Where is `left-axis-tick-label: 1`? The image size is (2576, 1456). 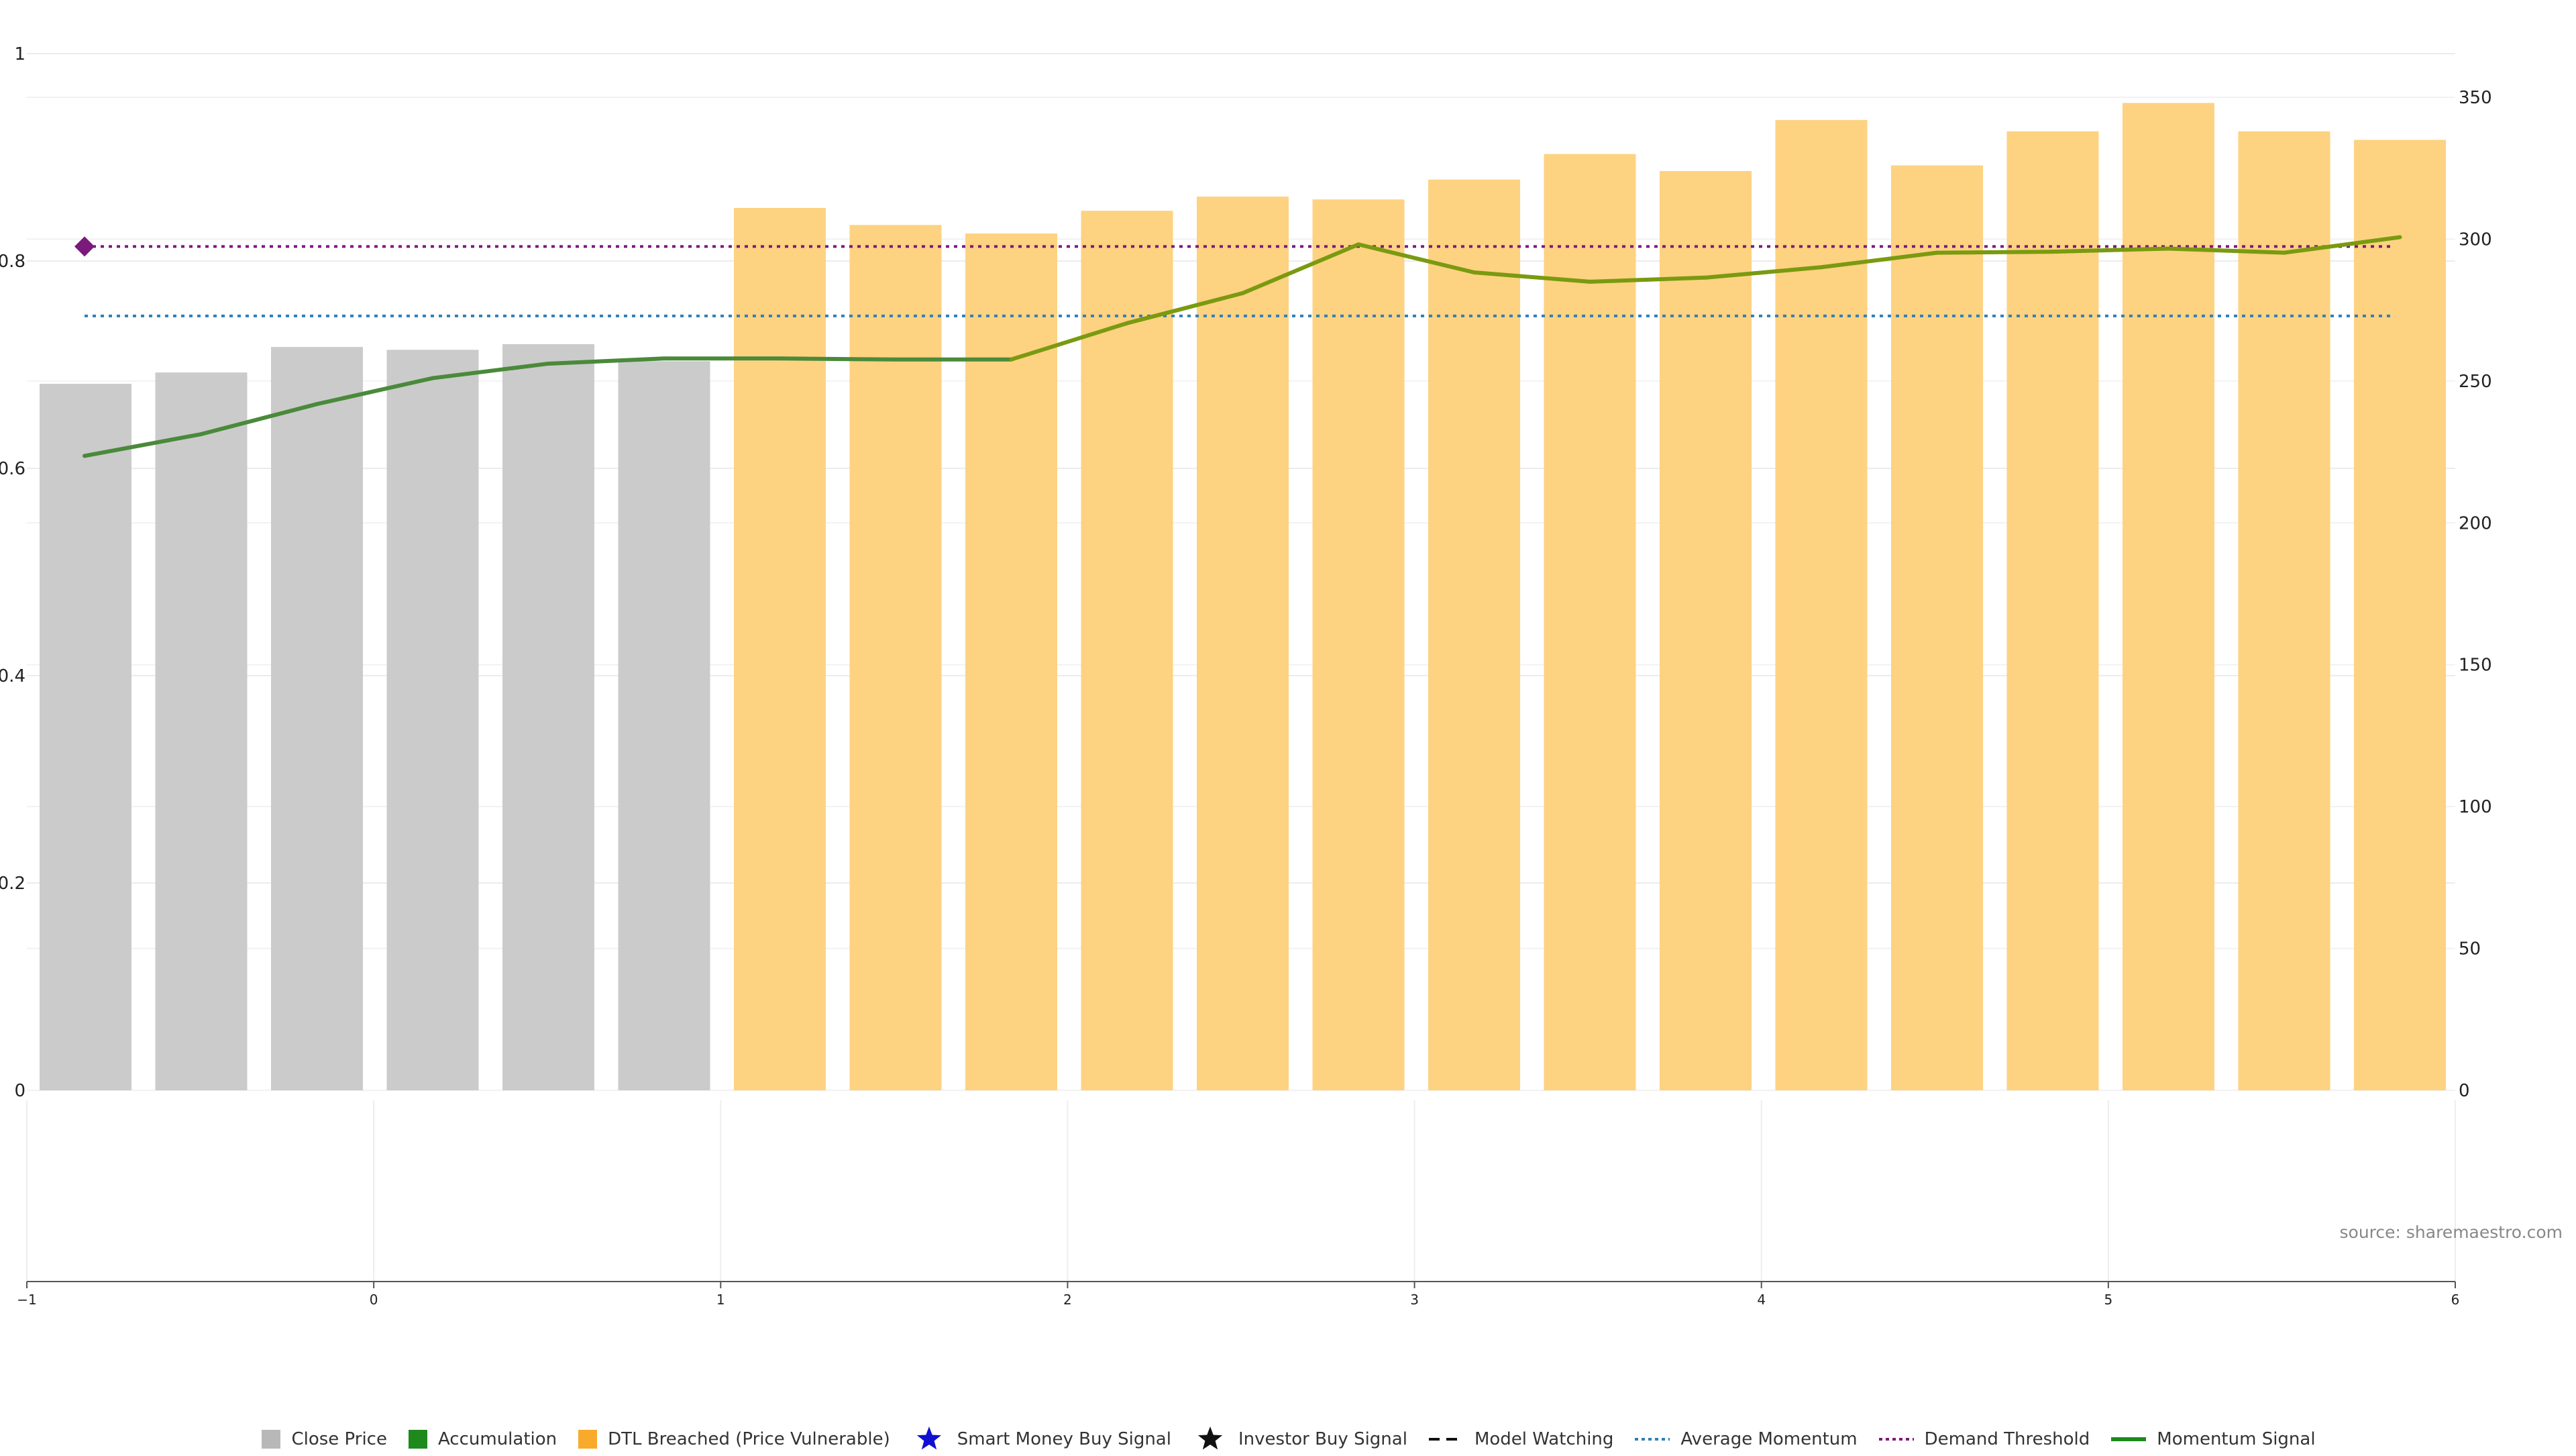
left-axis-tick-label: 1 is located at coordinates (19, 54).